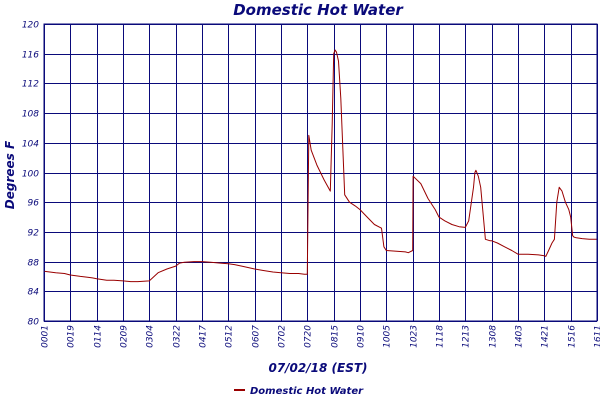 The height and width of the screenshot is (400, 600). I want to click on y-tick-label: 84, so click(34, 293).